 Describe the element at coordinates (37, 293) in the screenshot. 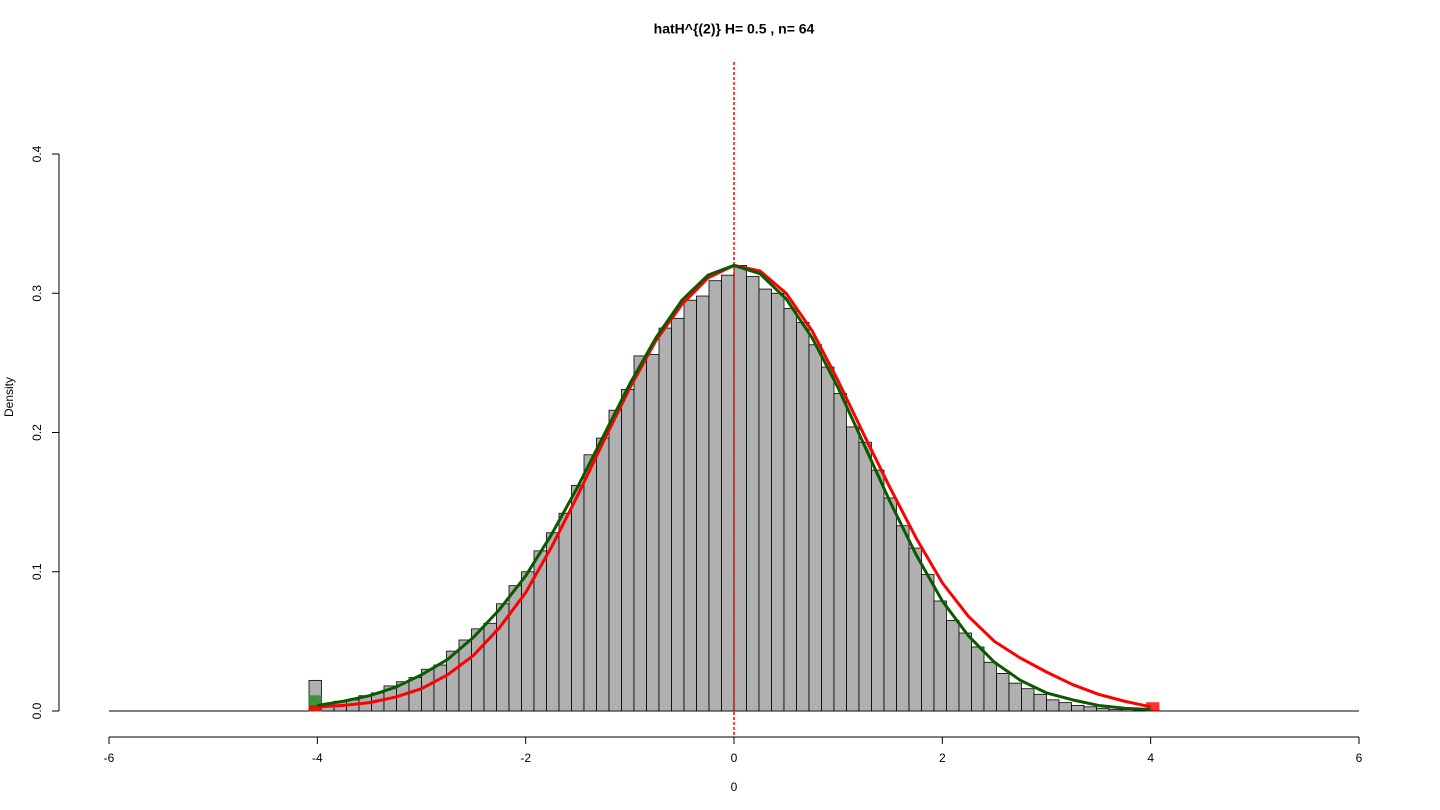

I see `y-tick-label: 0.3` at that location.